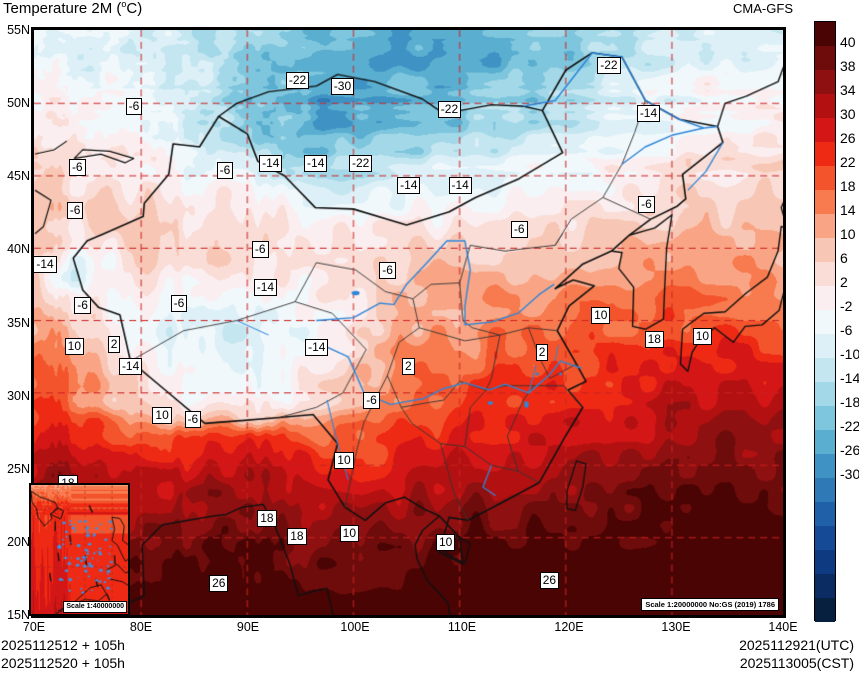 The image size is (859, 673). What do you see at coordinates (848, 186) in the screenshot?
I see `colorbar-tick-18: 18` at bounding box center [848, 186].